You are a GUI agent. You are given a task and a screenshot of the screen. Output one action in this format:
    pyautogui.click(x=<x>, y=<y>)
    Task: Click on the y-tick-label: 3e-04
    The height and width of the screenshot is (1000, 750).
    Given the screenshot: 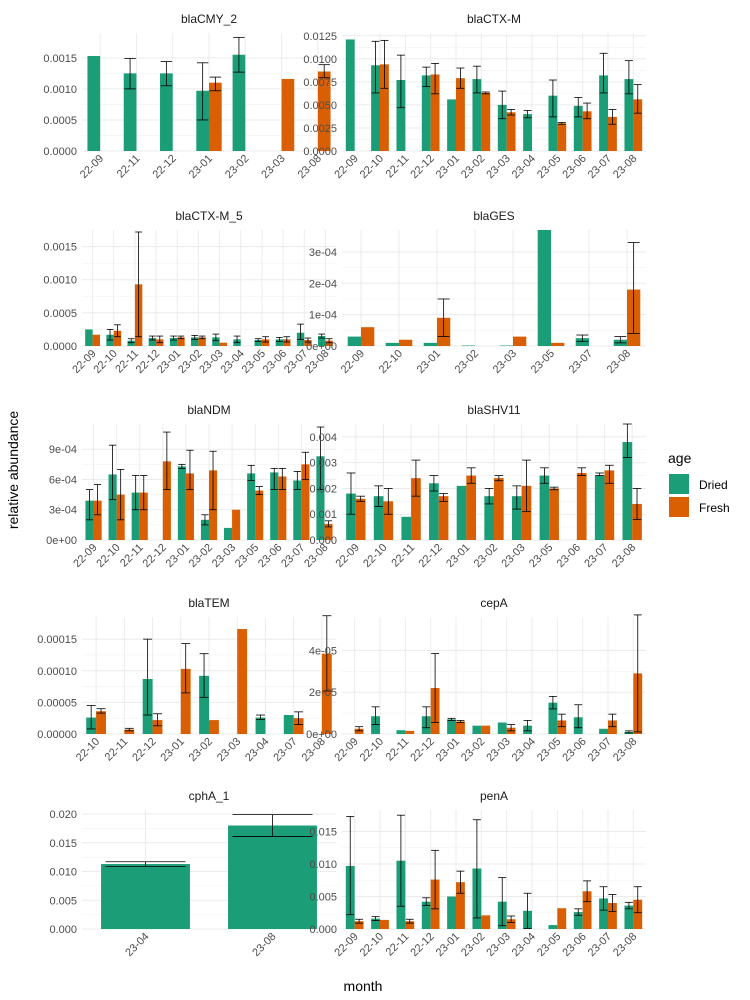 What is the action you would take?
    pyautogui.click(x=323, y=253)
    